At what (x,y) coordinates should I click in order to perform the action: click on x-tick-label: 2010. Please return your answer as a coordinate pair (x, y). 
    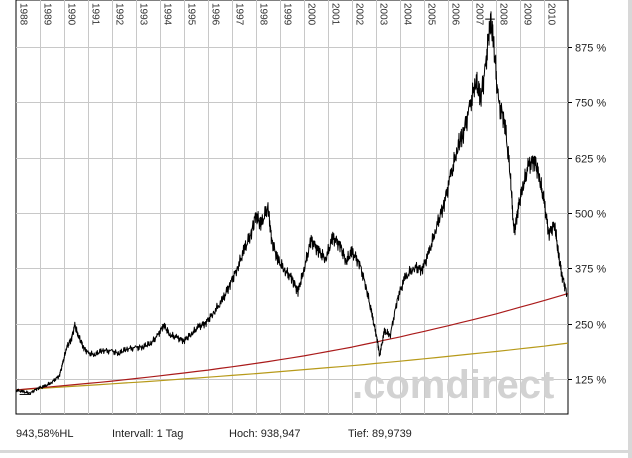
    Looking at the image, I should click on (551, 14).